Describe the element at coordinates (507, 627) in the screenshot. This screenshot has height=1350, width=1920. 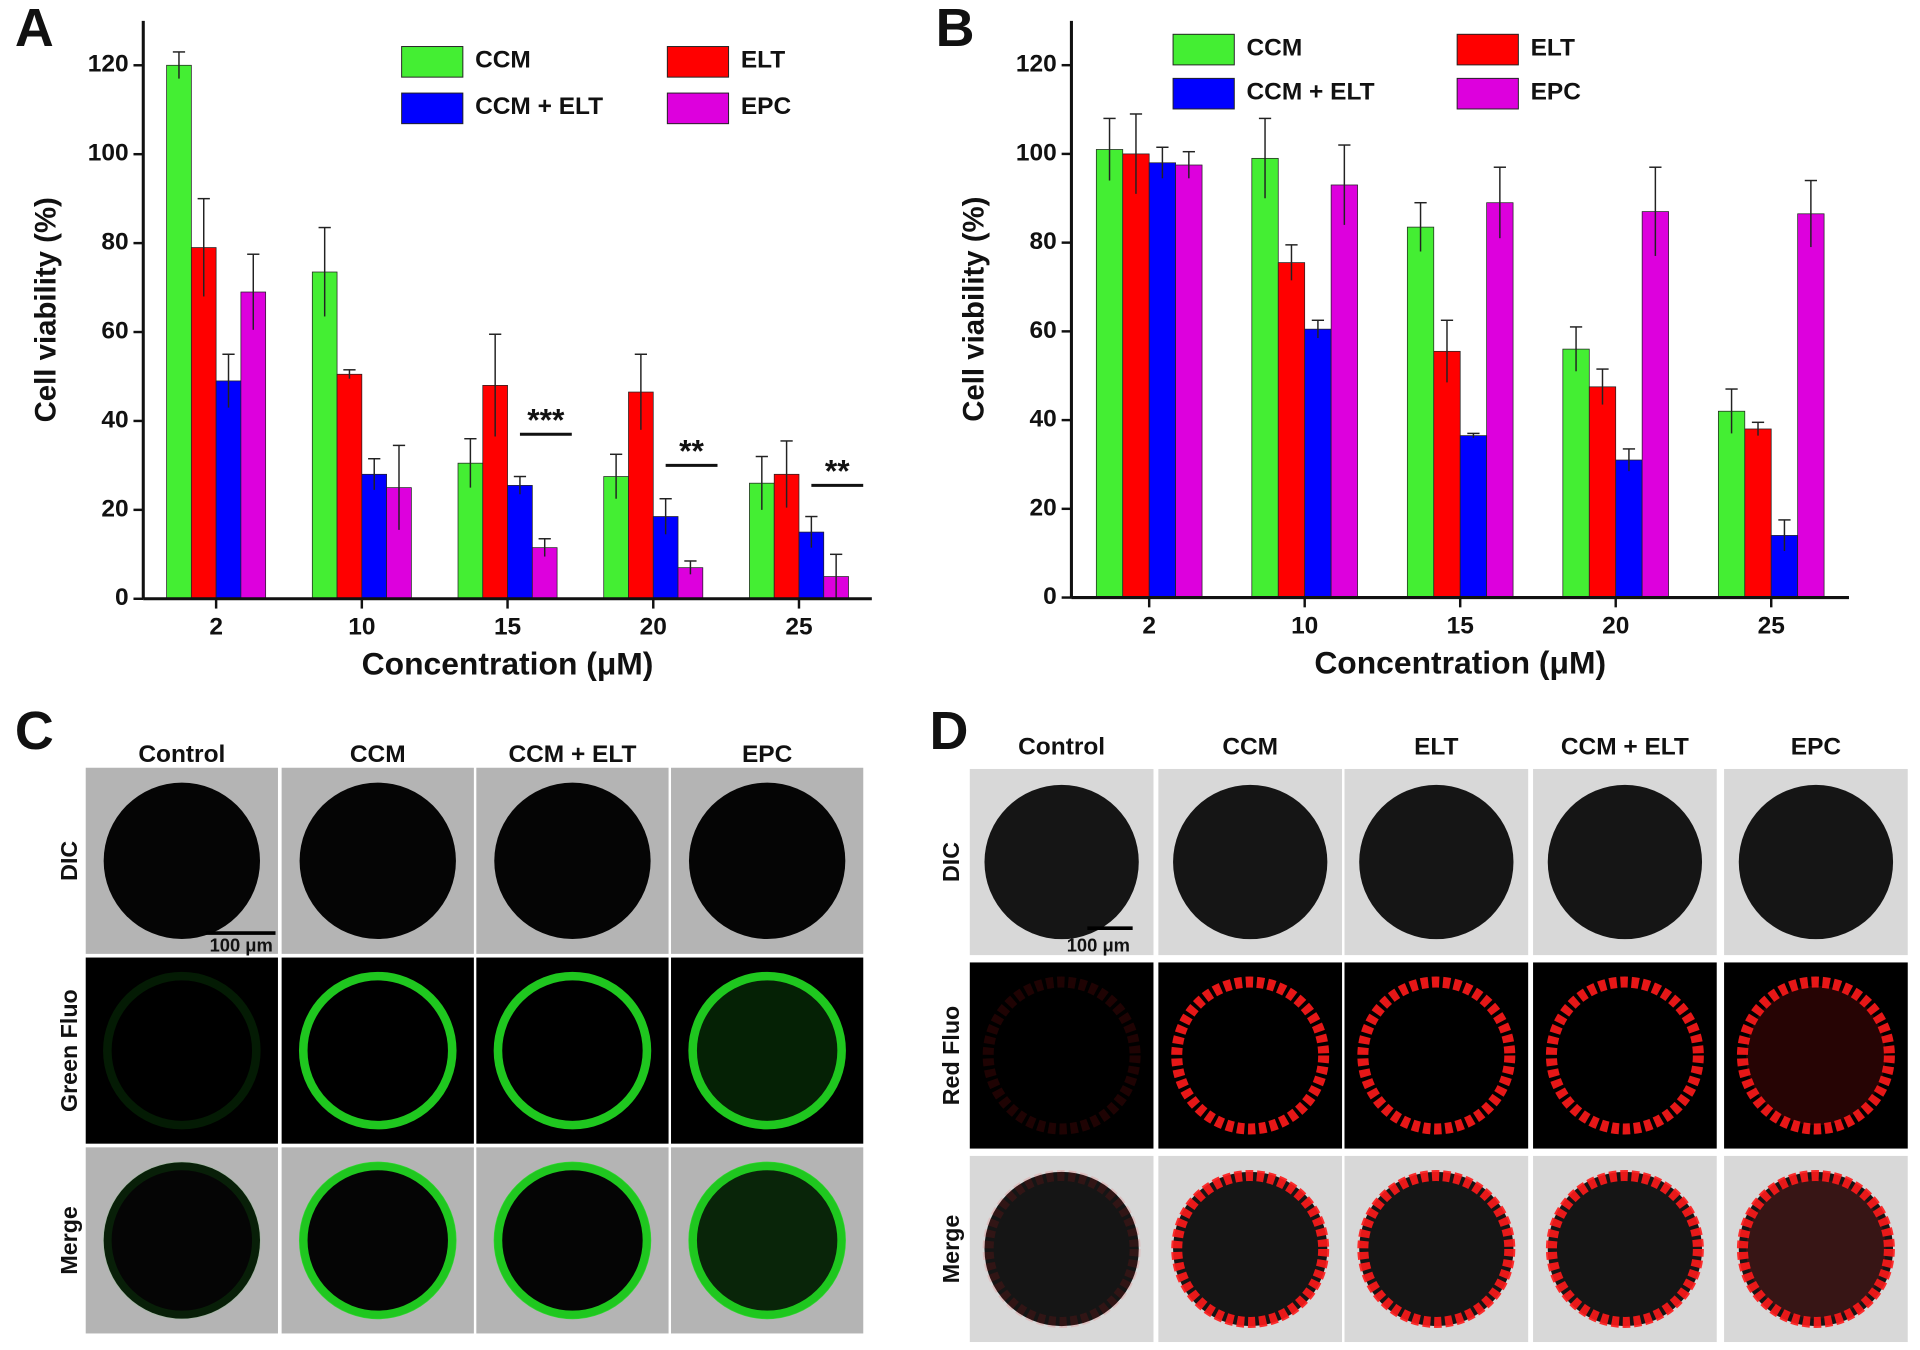
I see `x-tick-label: 15` at that location.